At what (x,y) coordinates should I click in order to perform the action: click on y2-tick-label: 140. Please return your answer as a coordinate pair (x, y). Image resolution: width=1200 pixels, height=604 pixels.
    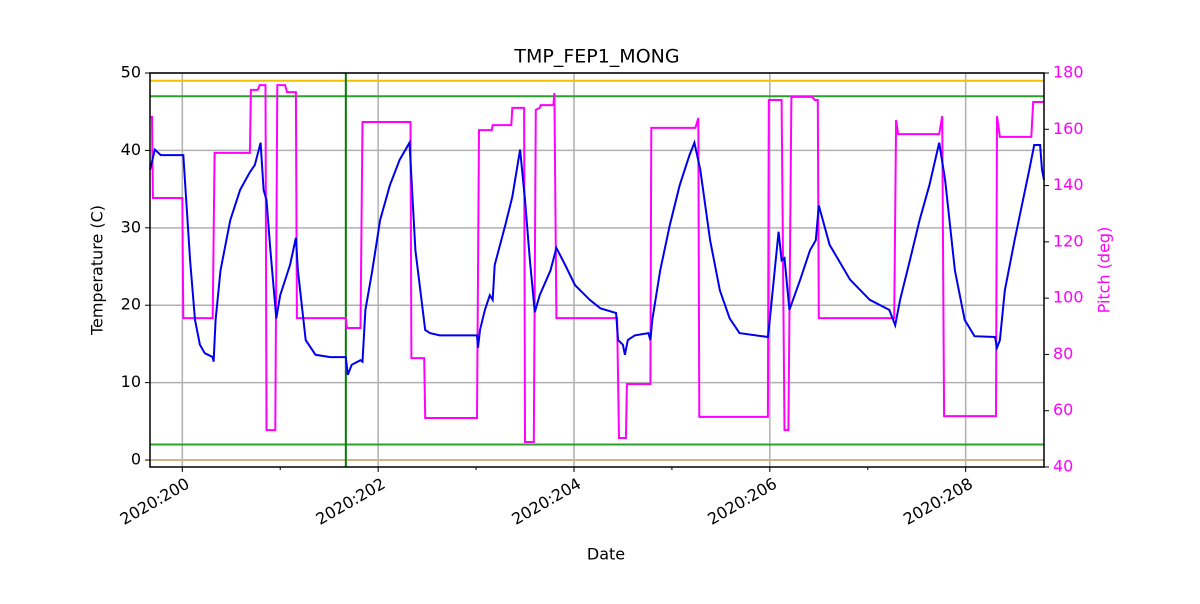
    Looking at the image, I should click on (1068, 184).